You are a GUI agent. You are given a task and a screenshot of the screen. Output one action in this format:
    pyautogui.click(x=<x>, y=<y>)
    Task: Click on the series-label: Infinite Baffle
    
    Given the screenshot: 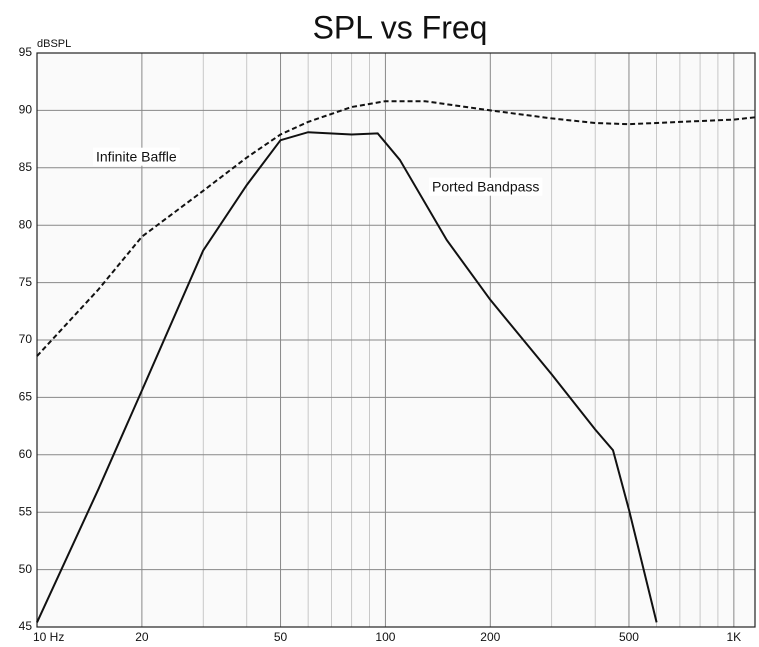 What is the action you would take?
    pyautogui.click(x=136, y=157)
    